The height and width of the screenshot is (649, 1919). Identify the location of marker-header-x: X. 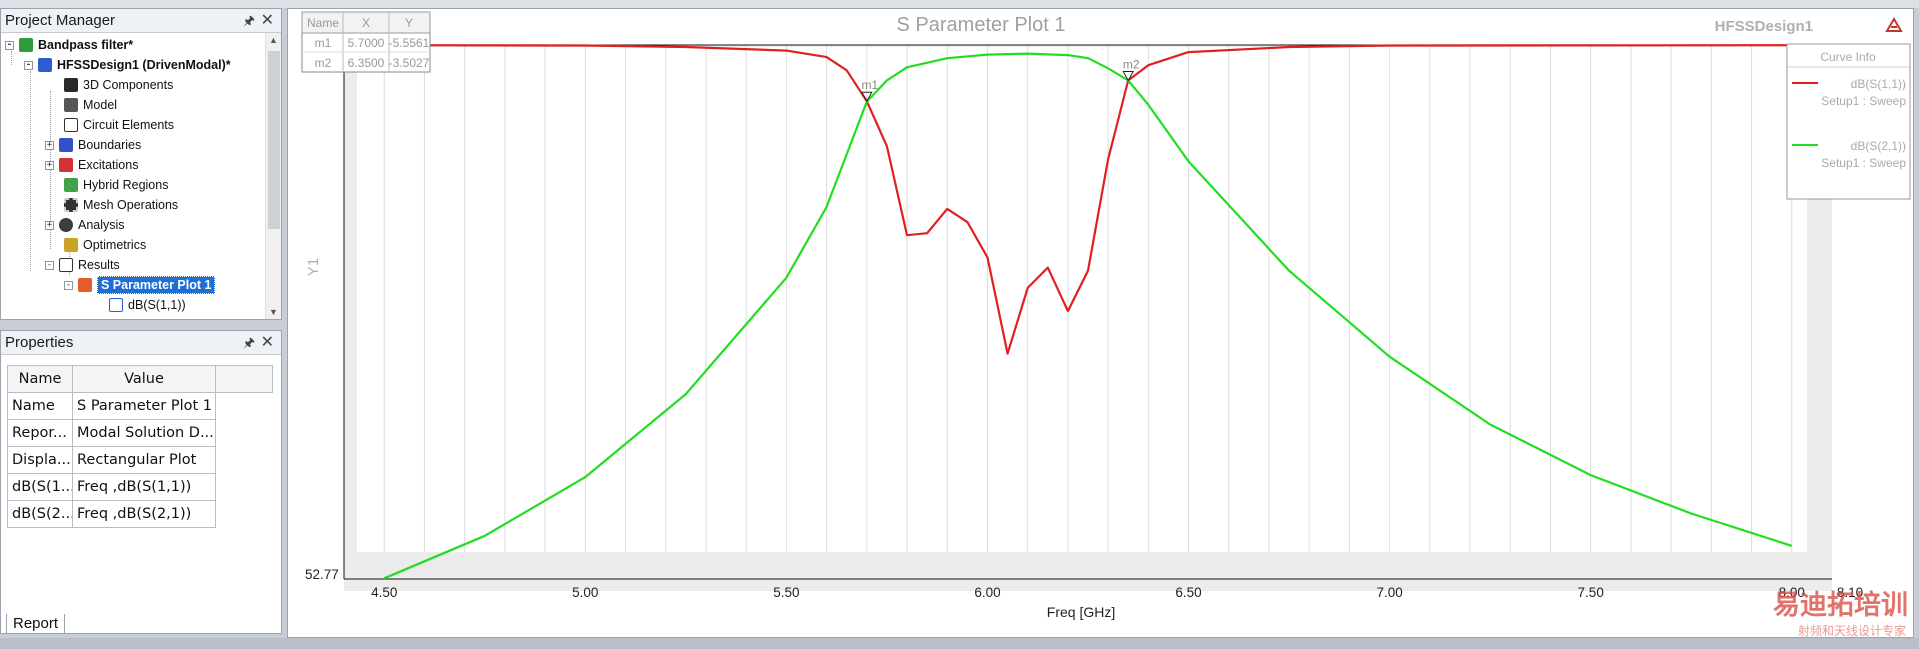
(366, 23).